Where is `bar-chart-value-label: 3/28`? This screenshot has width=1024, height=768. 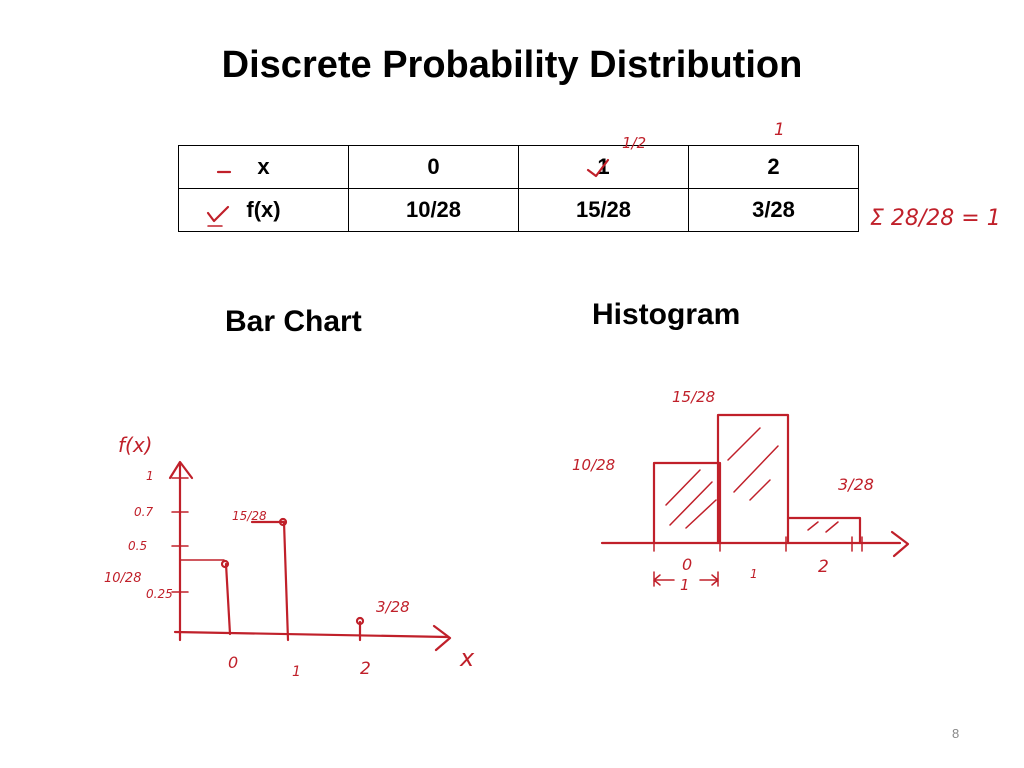 bar-chart-value-label: 3/28 is located at coordinates (393, 607).